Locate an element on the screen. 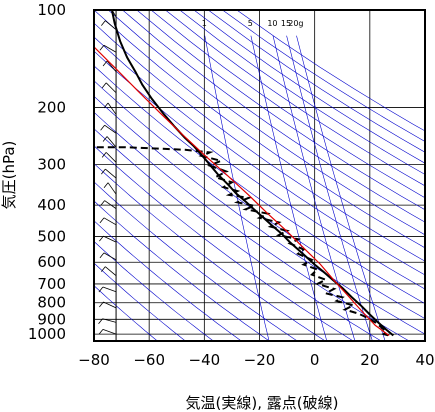 This screenshot has height=412, width=435. x-tick-label: −60 is located at coordinates (149, 360).